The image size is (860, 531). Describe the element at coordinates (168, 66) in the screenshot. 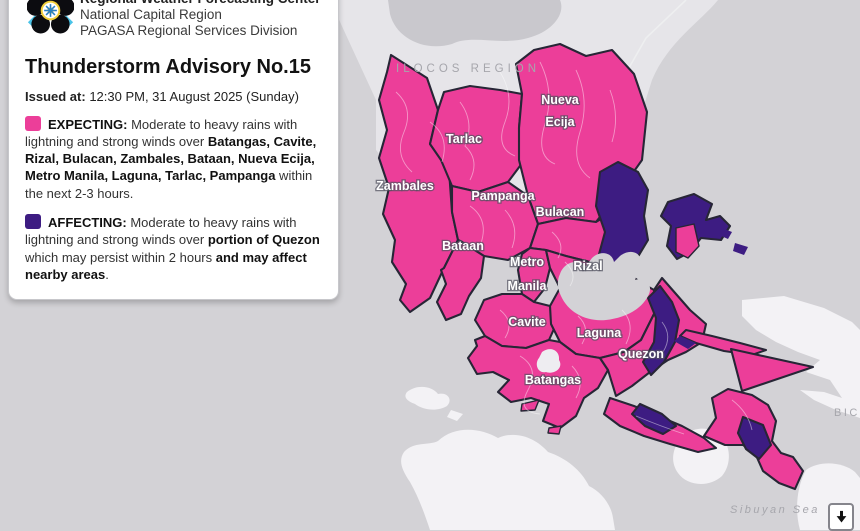

I see `advisory-title: Thunderstorm Advisory No.15` at that location.